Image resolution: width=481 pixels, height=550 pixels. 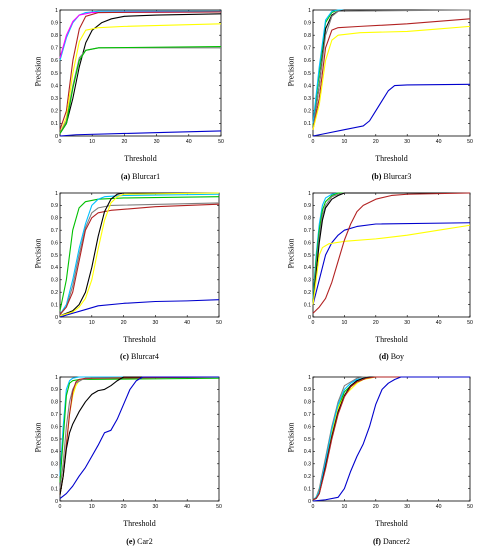 I want to click on panel-label: (f), so click(x=376, y=541).